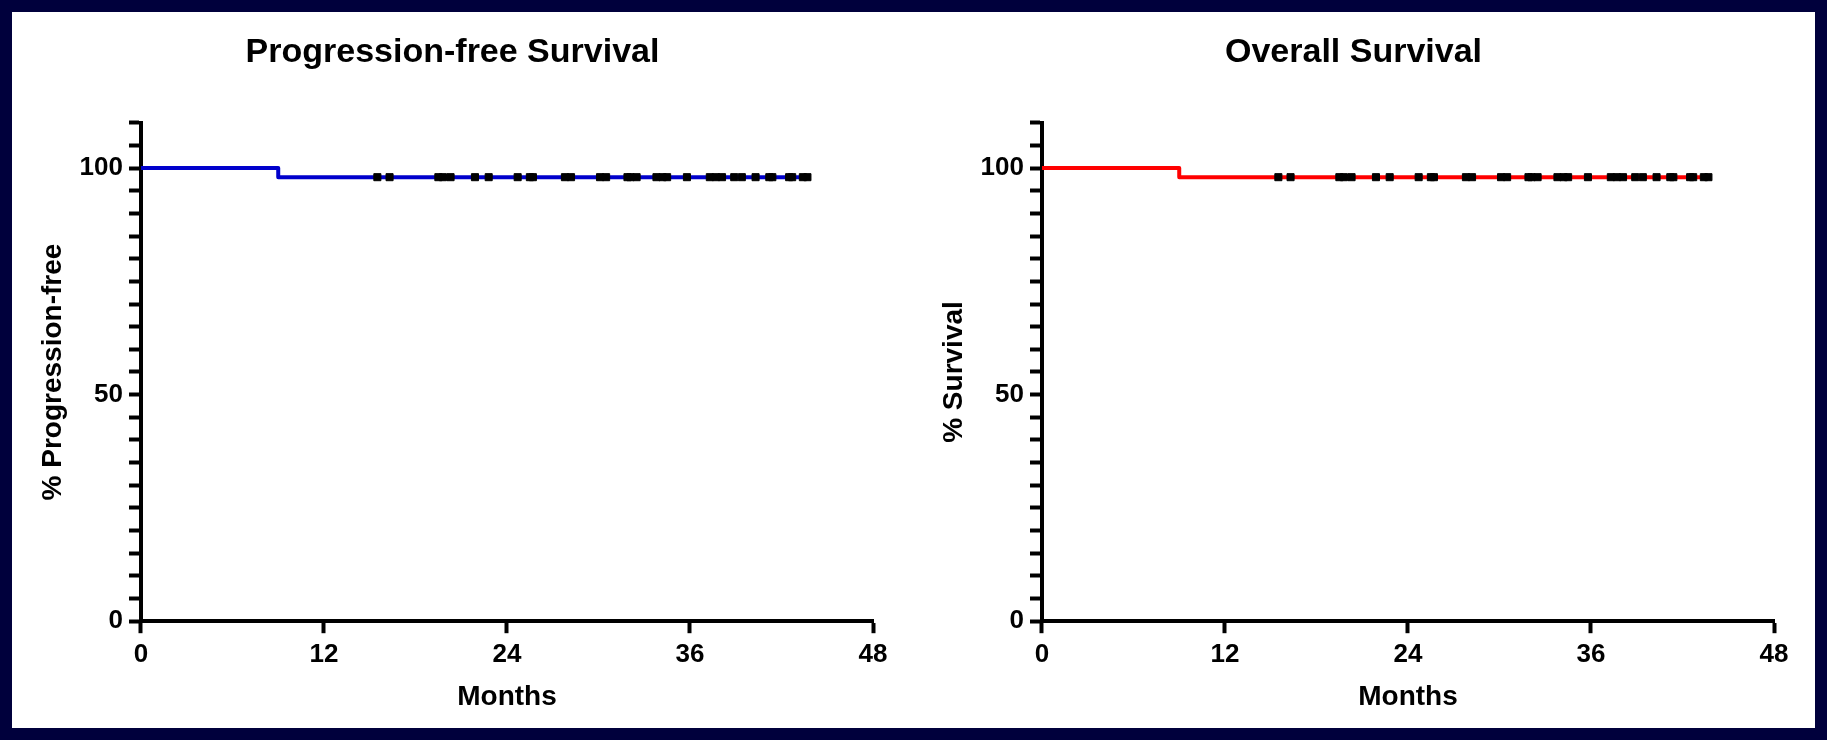  What do you see at coordinates (1353, 49) in the screenshot?
I see `chart-title: Overall Survival` at bounding box center [1353, 49].